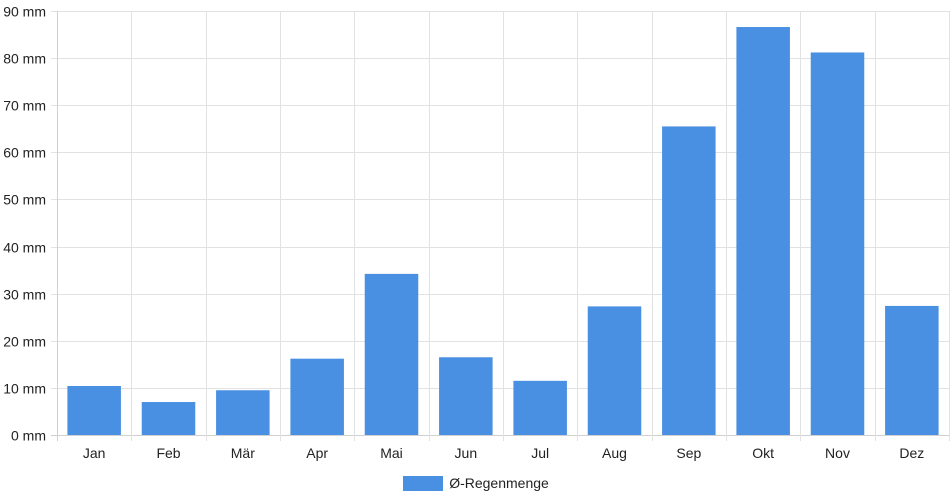  What do you see at coordinates (168, 453) in the screenshot?
I see `x-tick-label: Feb` at bounding box center [168, 453].